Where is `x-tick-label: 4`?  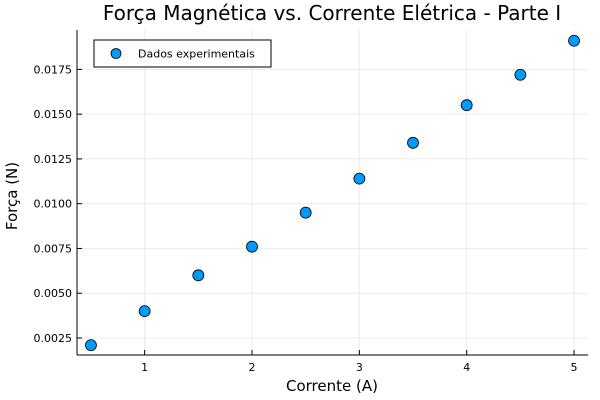
x-tick-label: 4 is located at coordinates (466, 367).